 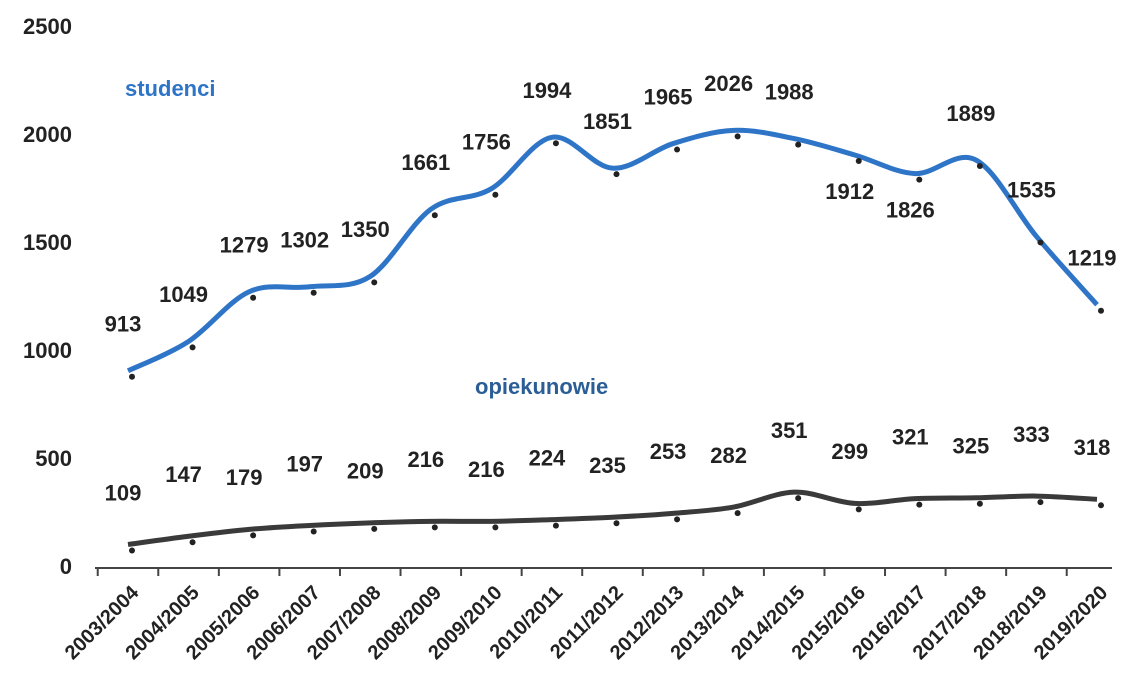 What do you see at coordinates (668, 96) in the screenshot?
I see `data-label: 1965` at bounding box center [668, 96].